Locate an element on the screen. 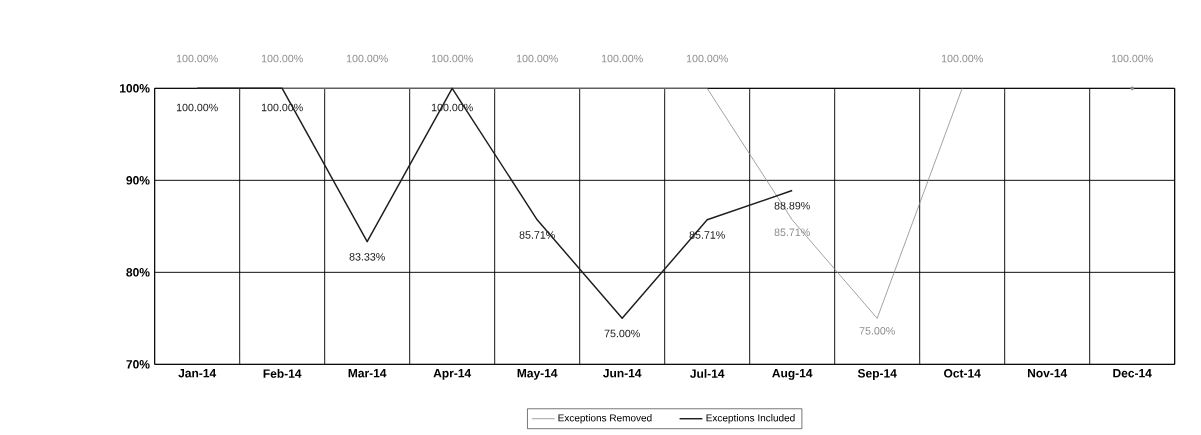 Image resolution: width=1201 pixels, height=435 pixels. x-tick-label: May-14 is located at coordinates (537, 374).